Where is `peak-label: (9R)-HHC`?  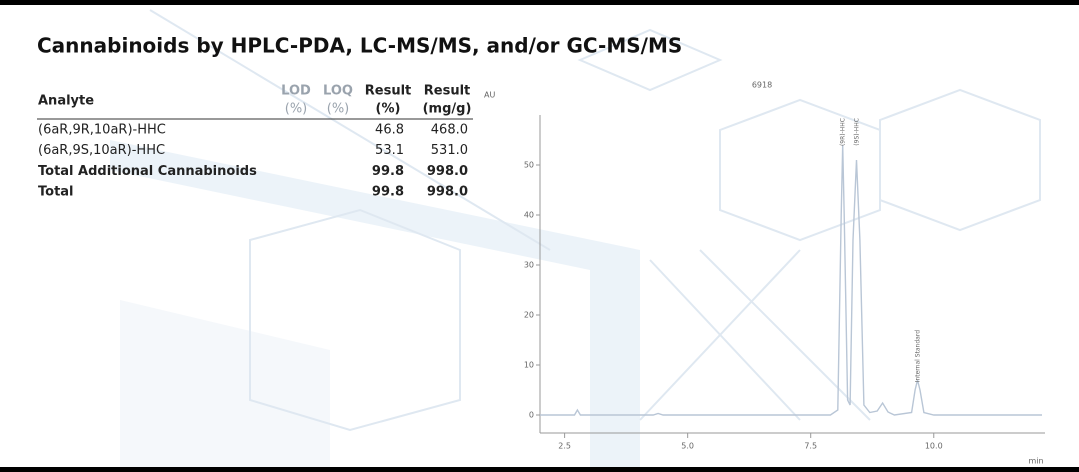 peak-label: (9R)-HHC is located at coordinates (843, 132).